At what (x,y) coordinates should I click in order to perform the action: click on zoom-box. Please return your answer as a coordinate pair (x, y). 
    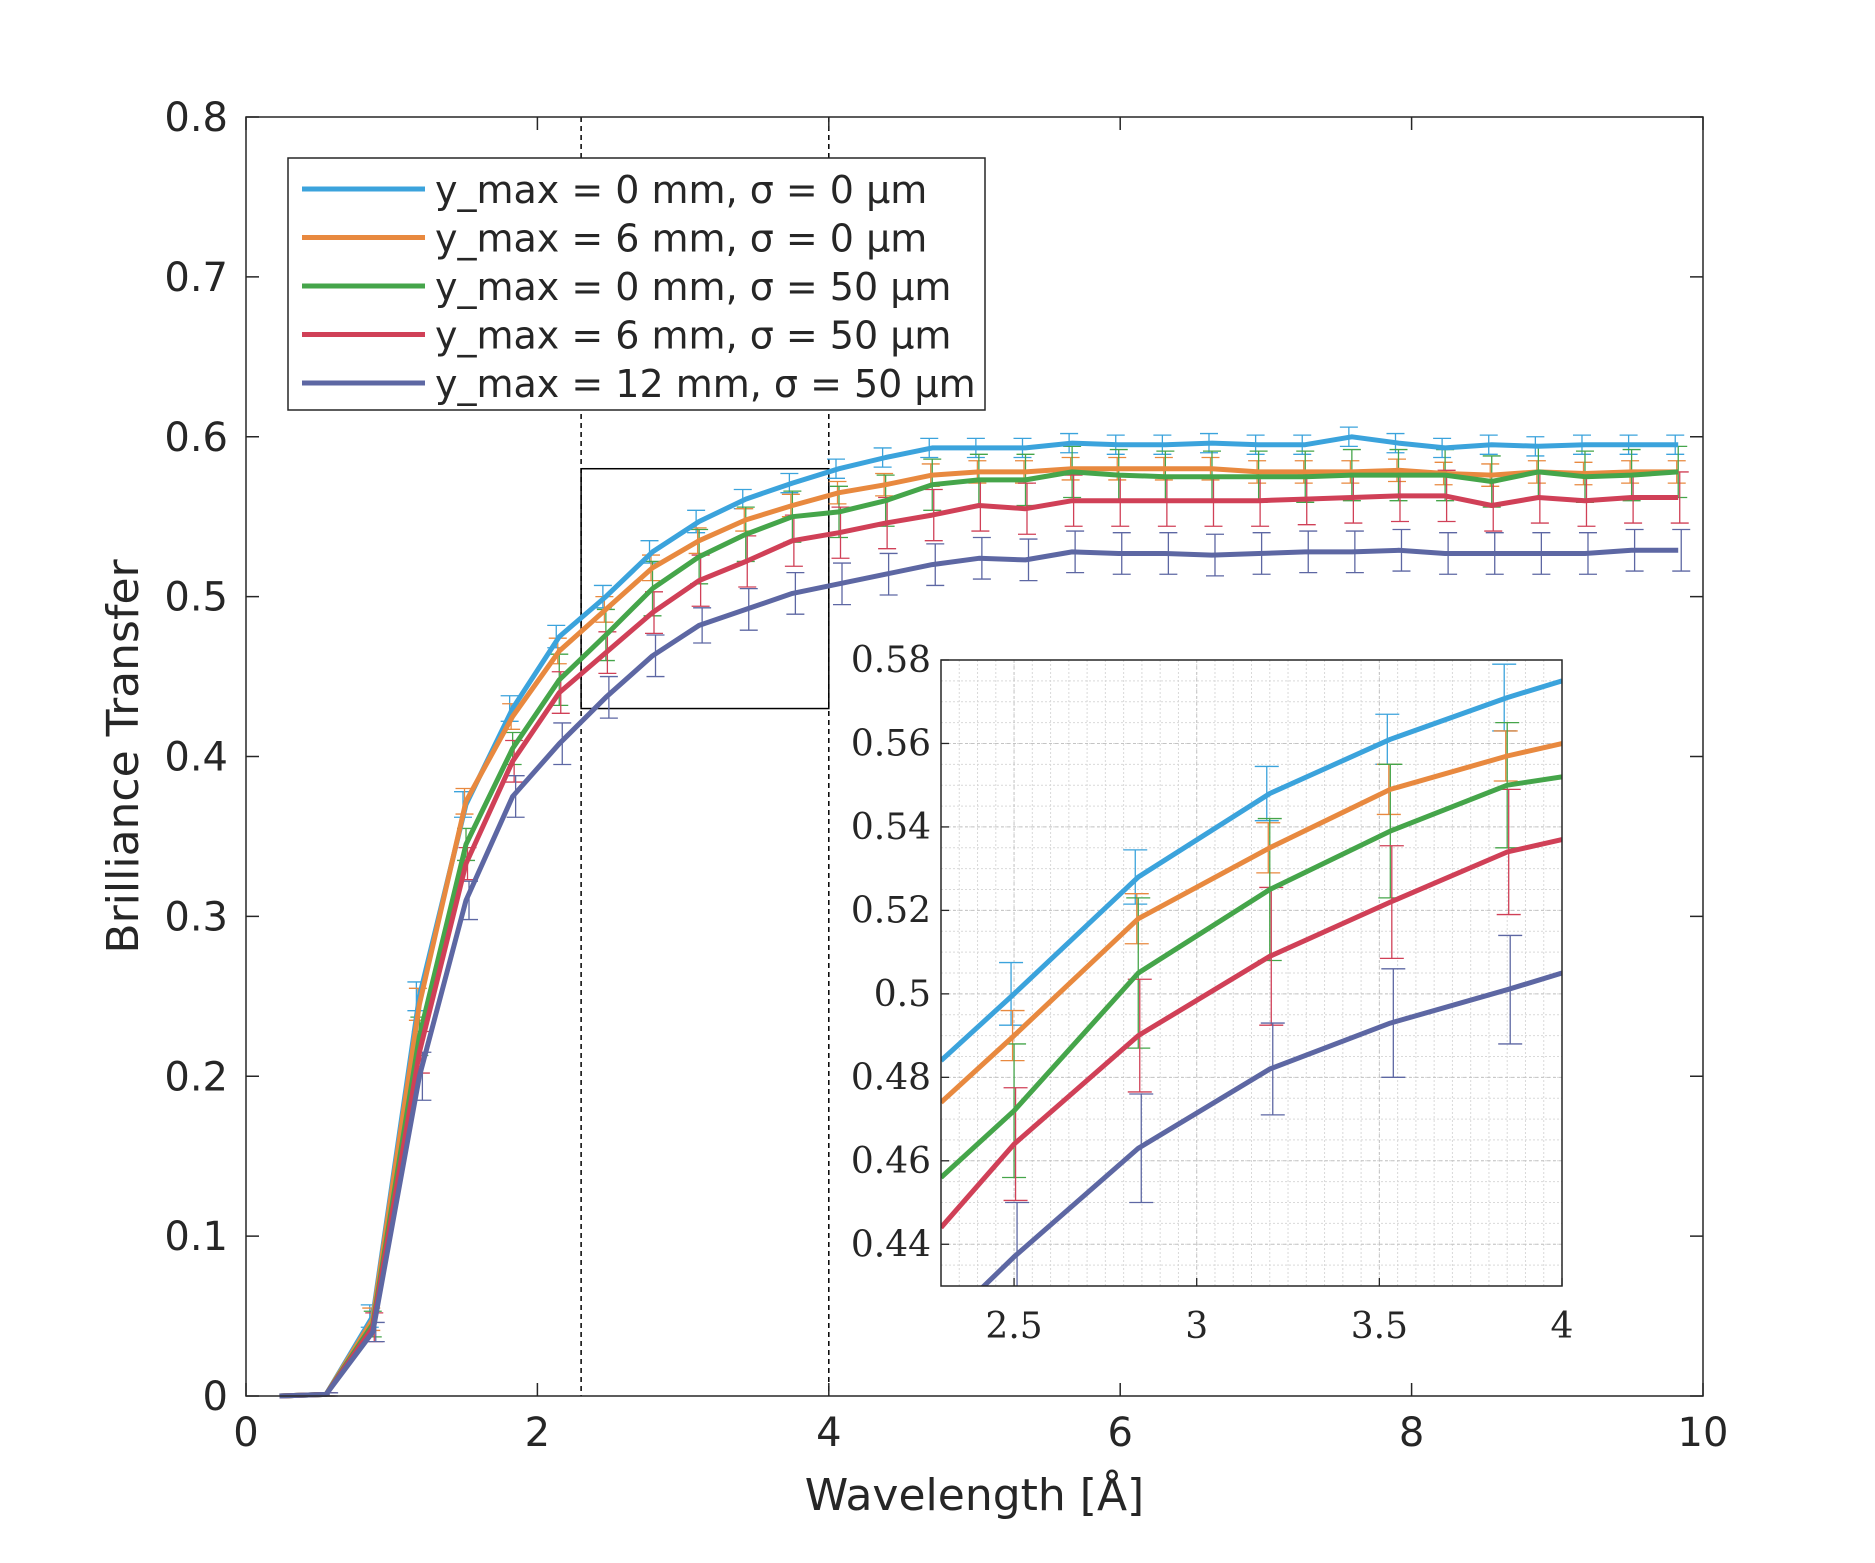
    Looking at the image, I should click on (705, 588).